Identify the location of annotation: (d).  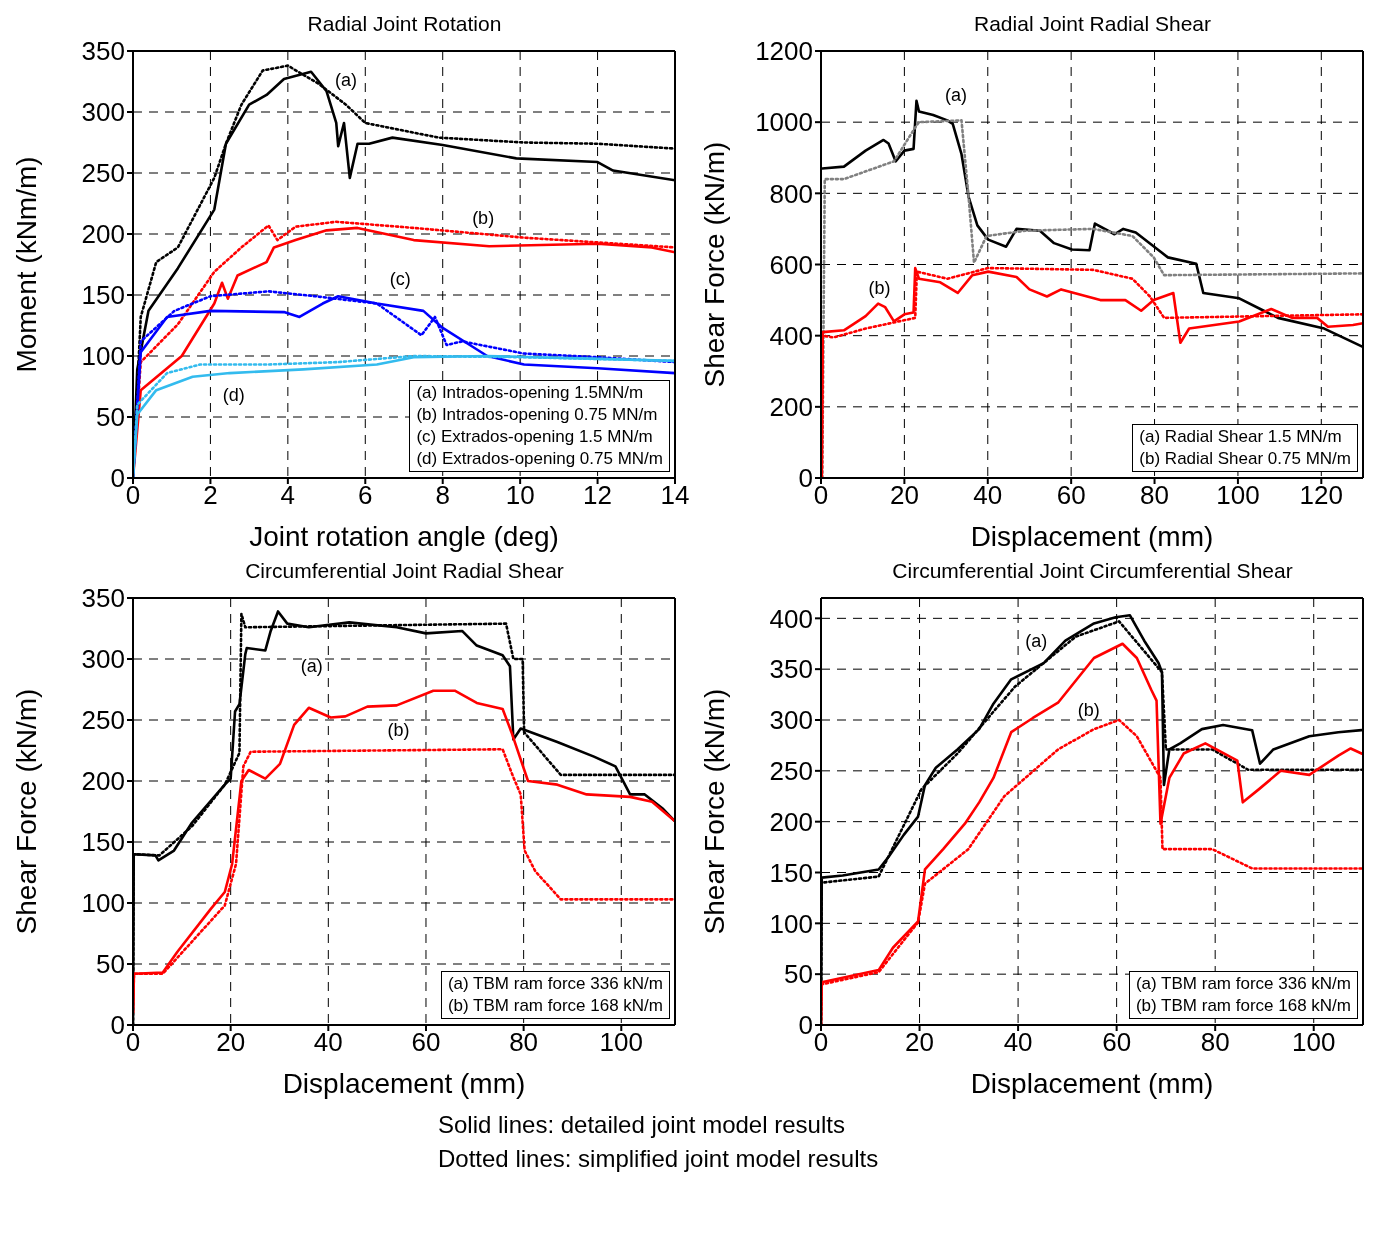
(233, 395).